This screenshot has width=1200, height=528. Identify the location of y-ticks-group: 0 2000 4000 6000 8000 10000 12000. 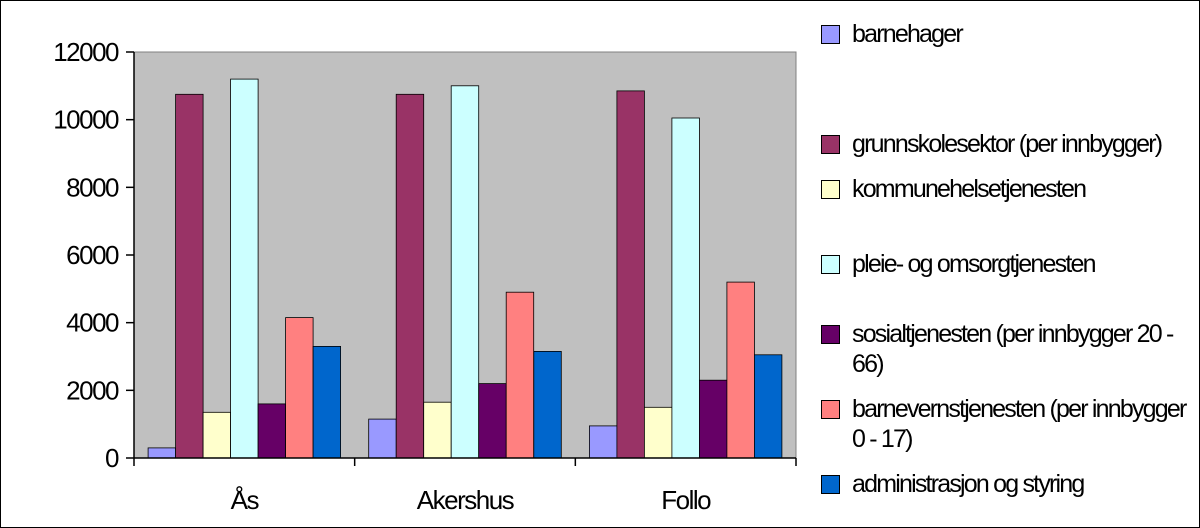
(93, 255).